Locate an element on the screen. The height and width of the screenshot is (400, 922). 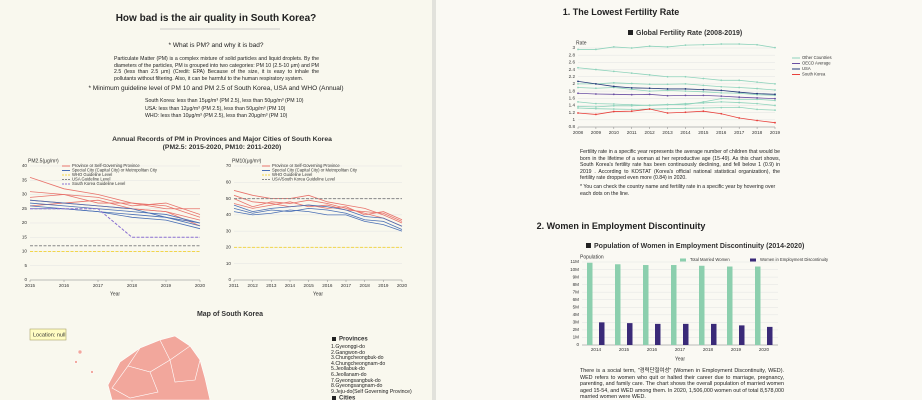
legend-label: Total Married Women is located at coordinates (710, 259).